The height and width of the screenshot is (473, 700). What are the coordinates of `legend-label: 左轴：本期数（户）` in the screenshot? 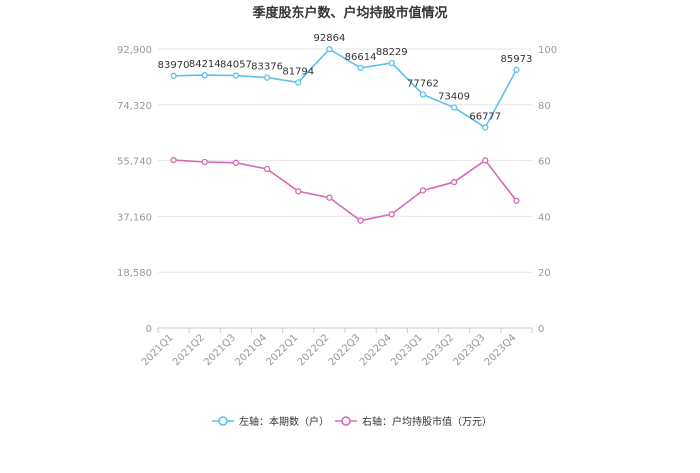 It's located at (284, 421).